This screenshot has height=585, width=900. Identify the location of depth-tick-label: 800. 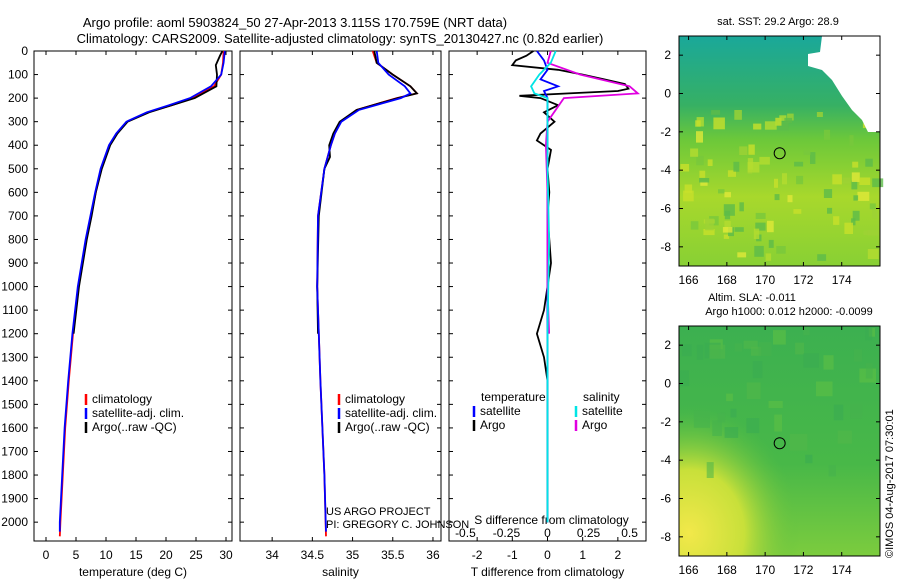
(18, 239).